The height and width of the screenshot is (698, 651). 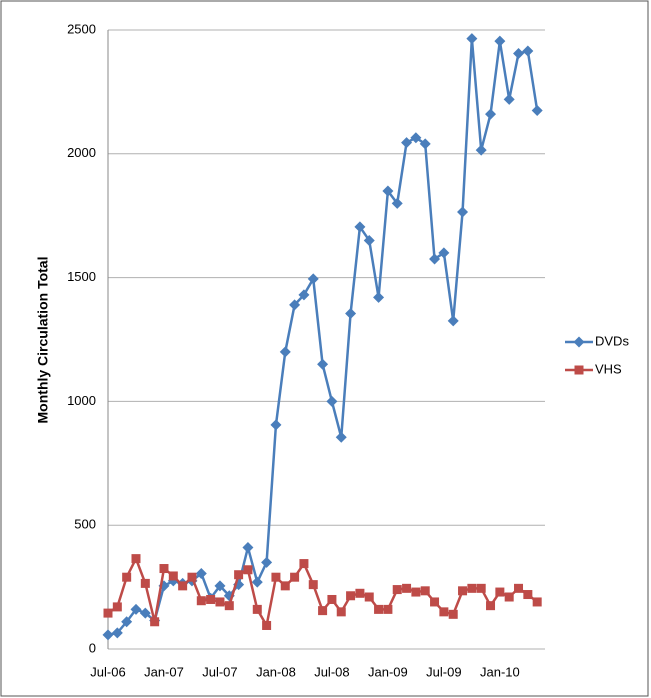 What do you see at coordinates (92, 647) in the screenshot?
I see `y-tick-label: 0` at bounding box center [92, 647].